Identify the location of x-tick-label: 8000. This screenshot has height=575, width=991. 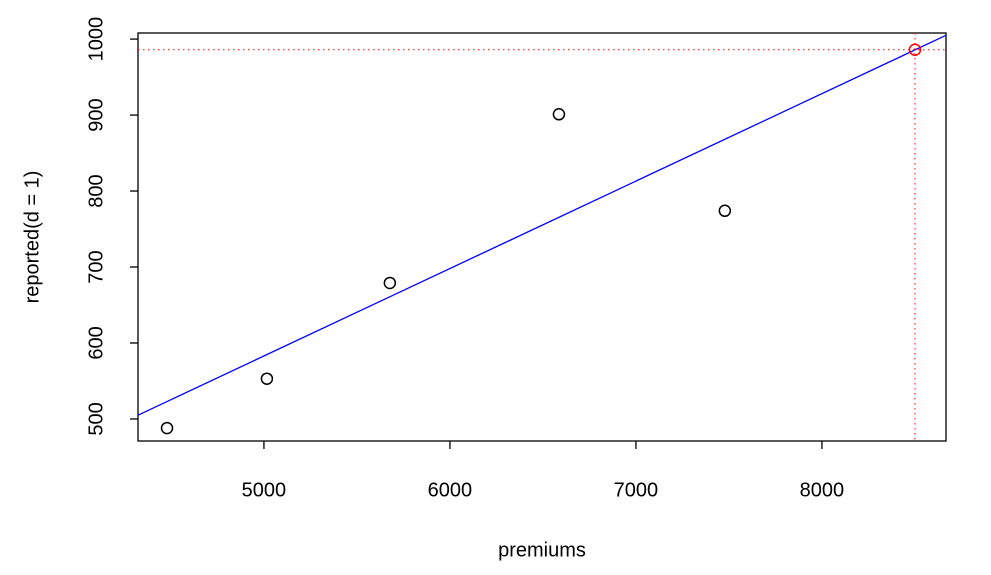
(822, 490).